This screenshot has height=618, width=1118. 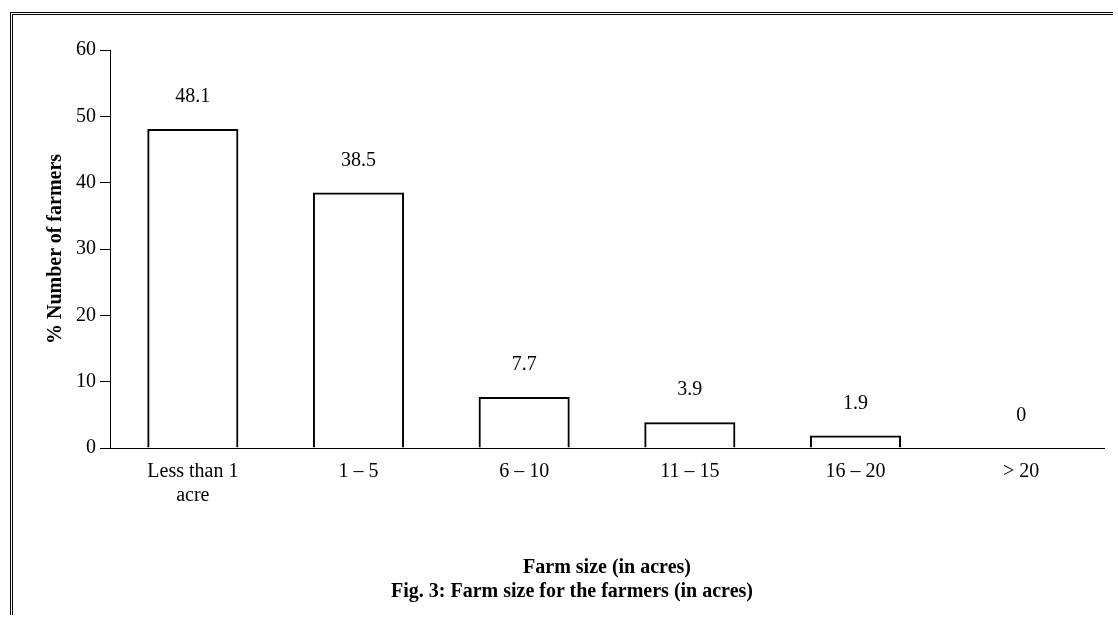 I want to click on data-label: 1.9, so click(x=855, y=401).